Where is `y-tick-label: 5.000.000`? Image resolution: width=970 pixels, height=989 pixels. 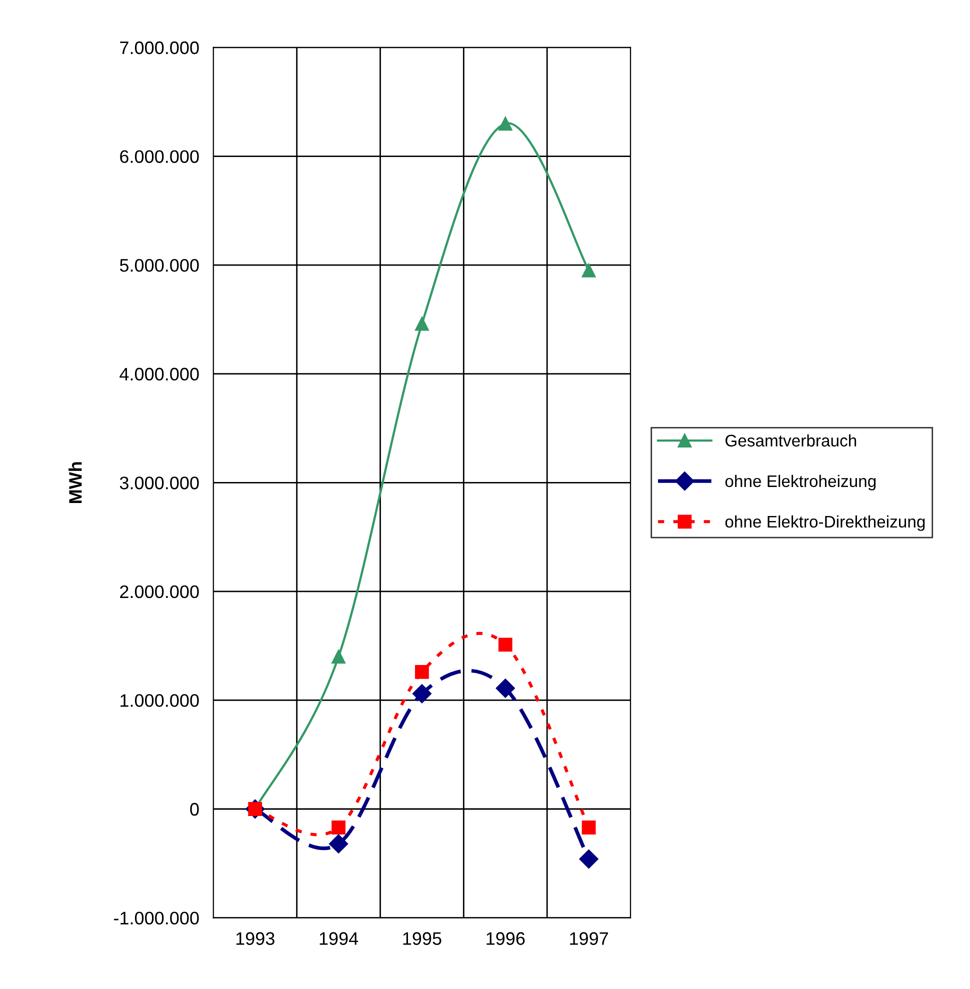 y-tick-label: 5.000.000 is located at coordinates (159, 265).